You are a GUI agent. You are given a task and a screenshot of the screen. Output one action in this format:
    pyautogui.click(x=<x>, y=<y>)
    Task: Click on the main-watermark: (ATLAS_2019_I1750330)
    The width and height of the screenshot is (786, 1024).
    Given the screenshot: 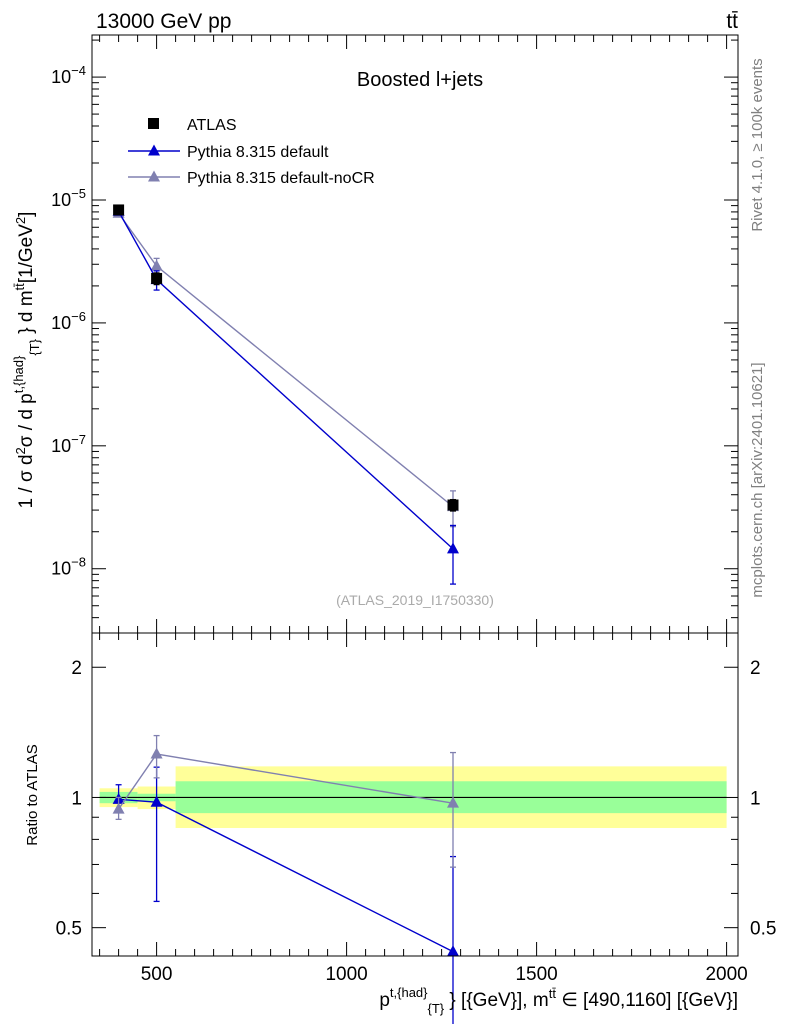 What is the action you would take?
    pyautogui.click(x=415, y=600)
    